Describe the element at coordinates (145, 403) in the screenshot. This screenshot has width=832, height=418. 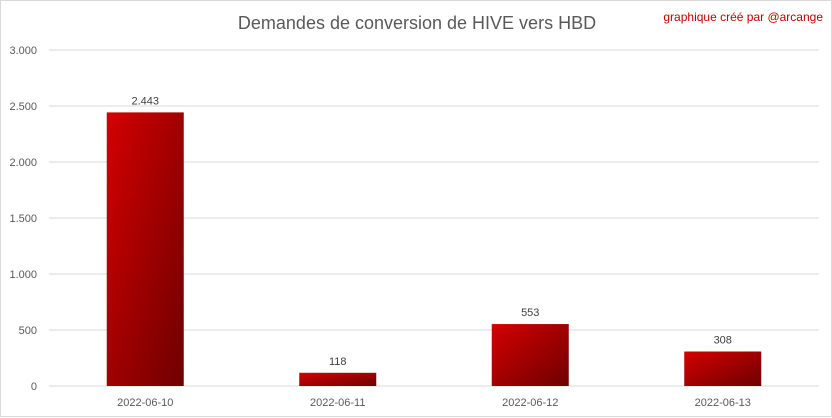
I see `x-tick-label: 2022-06-10` at that location.